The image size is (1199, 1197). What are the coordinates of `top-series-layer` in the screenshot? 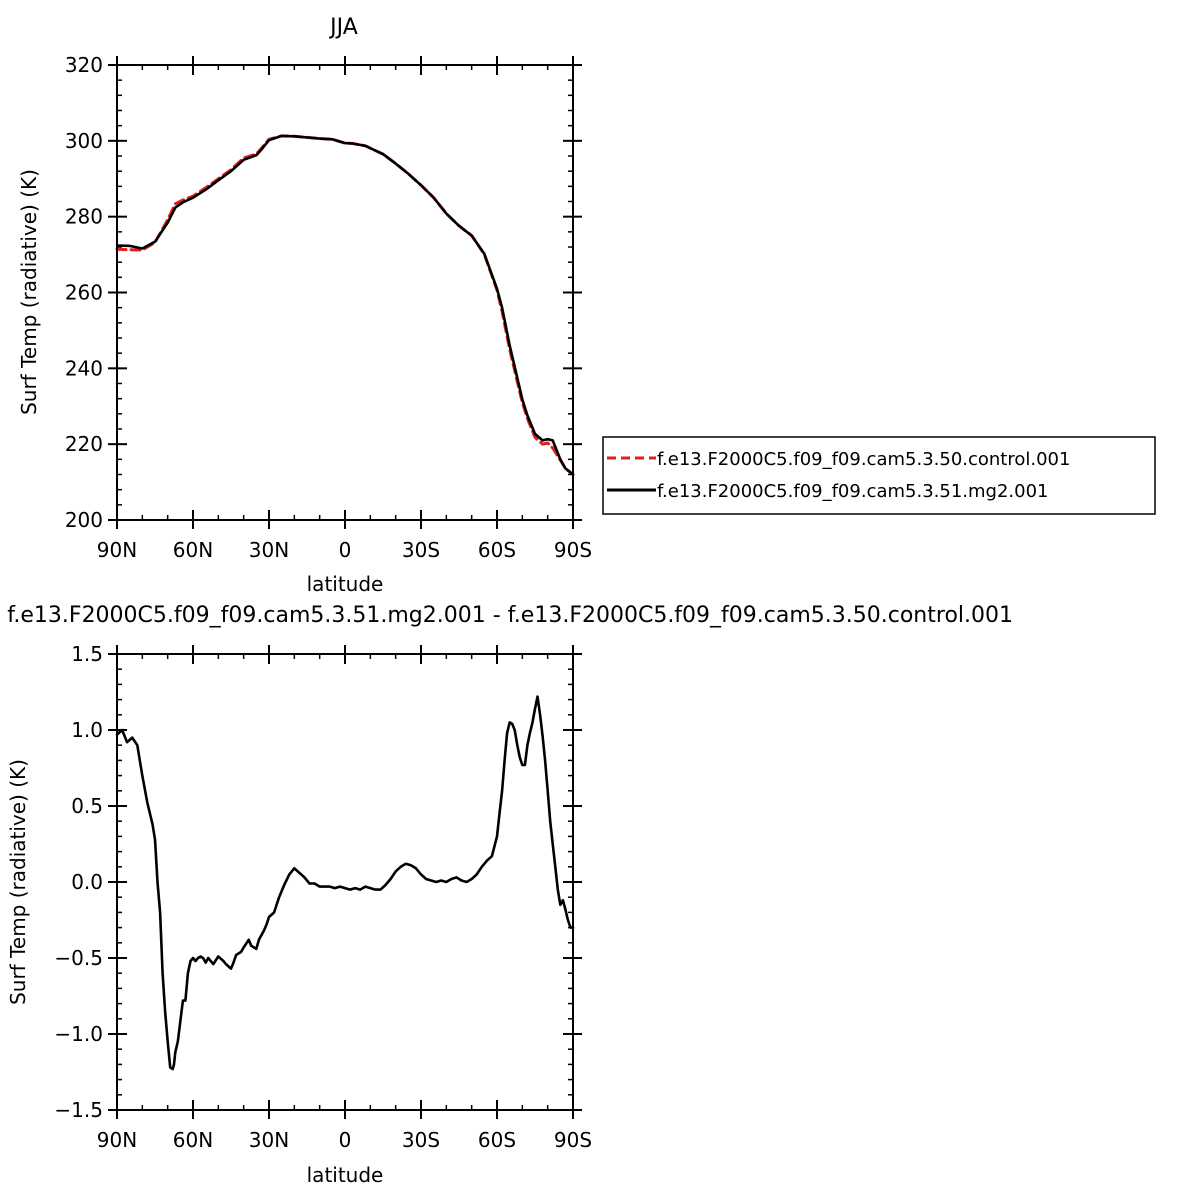 It's located at (345, 305).